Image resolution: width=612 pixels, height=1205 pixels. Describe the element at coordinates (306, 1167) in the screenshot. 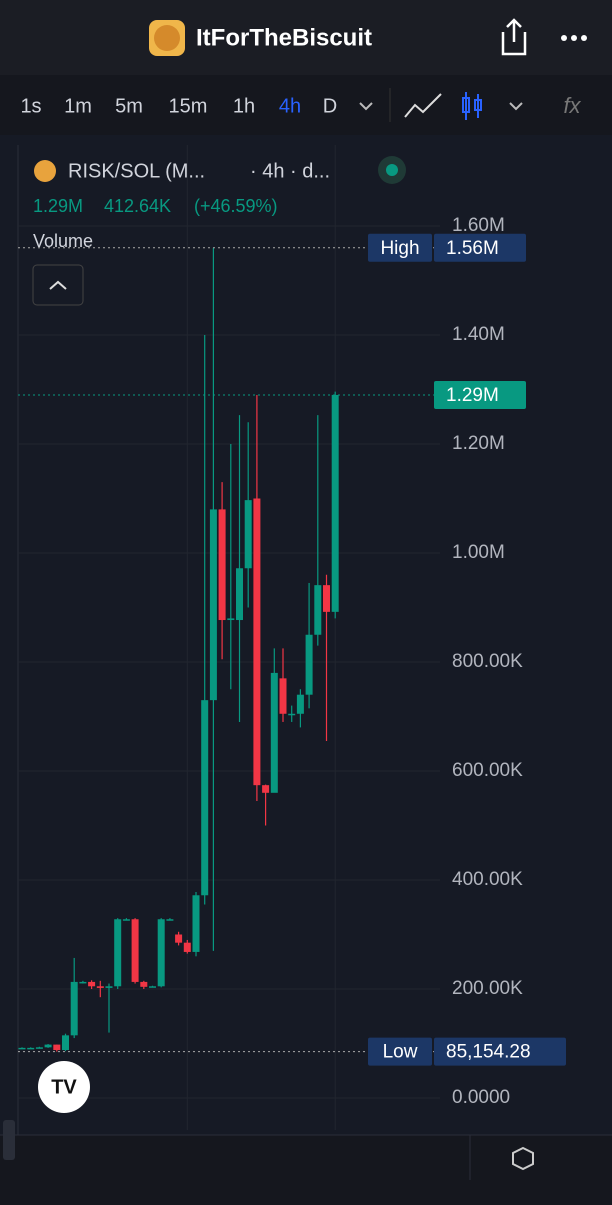

I see `time-axis` at that location.